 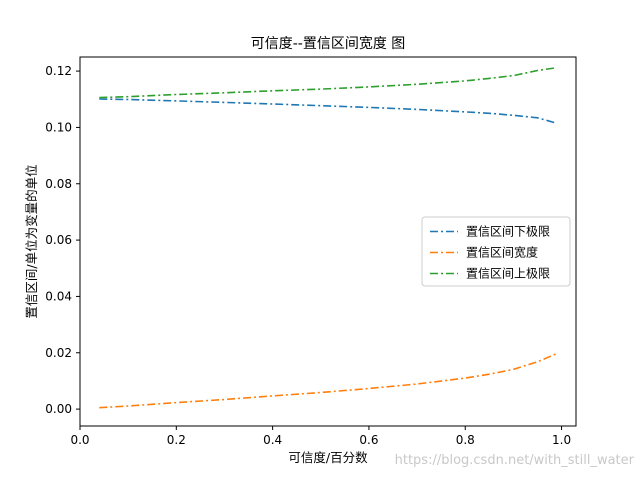 What do you see at coordinates (31, 241) in the screenshot?
I see `y-axis-label: 置信区间/单位为变量的单位` at bounding box center [31, 241].